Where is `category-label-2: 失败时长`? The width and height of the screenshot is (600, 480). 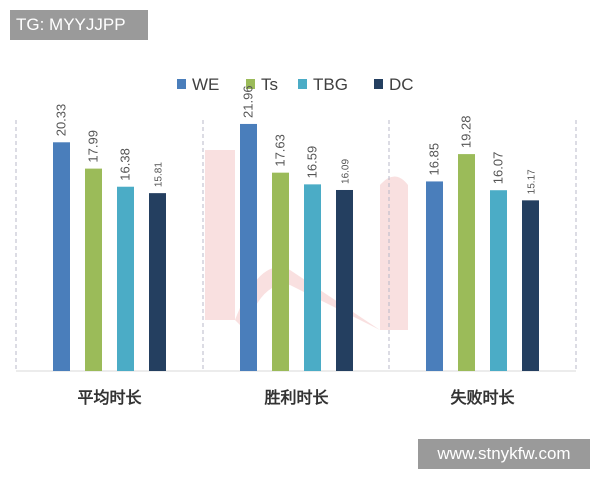 category-label-2: 失败时长 is located at coordinates (482, 397).